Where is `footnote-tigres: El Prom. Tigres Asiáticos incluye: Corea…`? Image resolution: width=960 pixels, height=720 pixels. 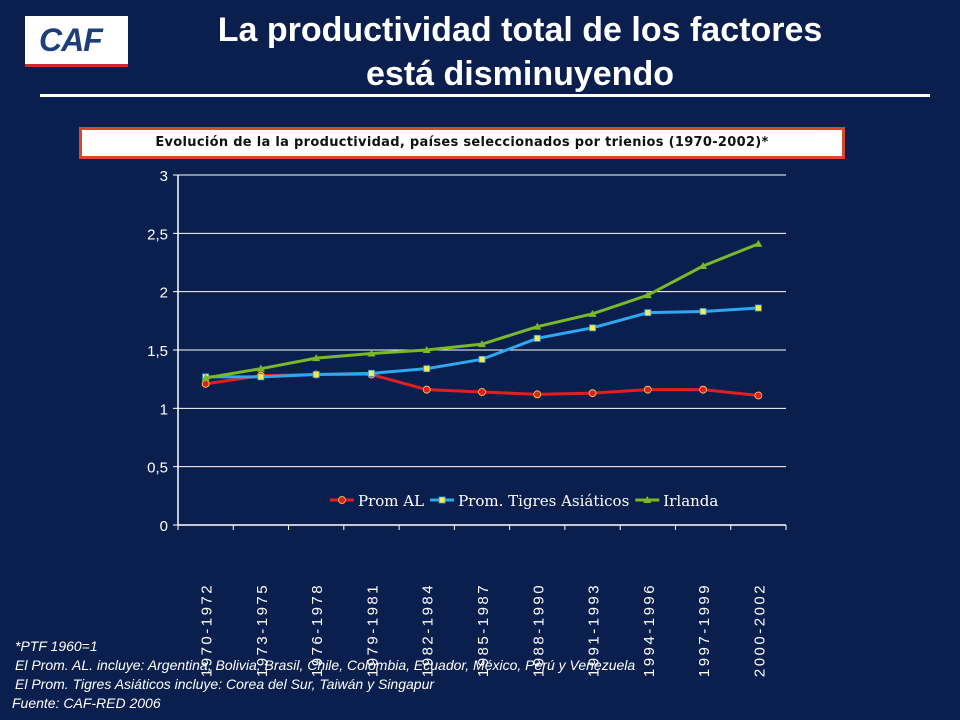 footnote-tigres: El Prom. Tigres Asiáticos incluye: Corea… is located at coordinates (225, 684).